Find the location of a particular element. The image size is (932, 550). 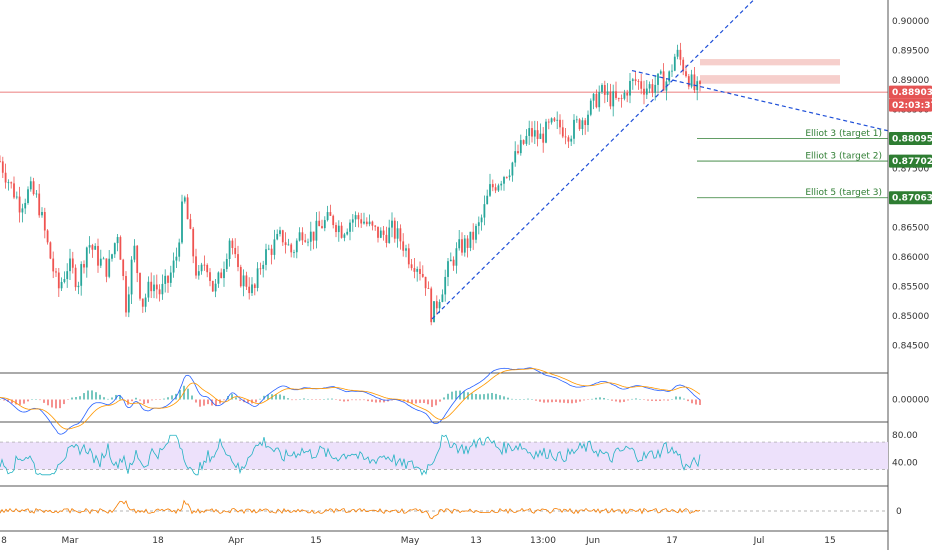

oscillator-line is located at coordinates (350, 509).